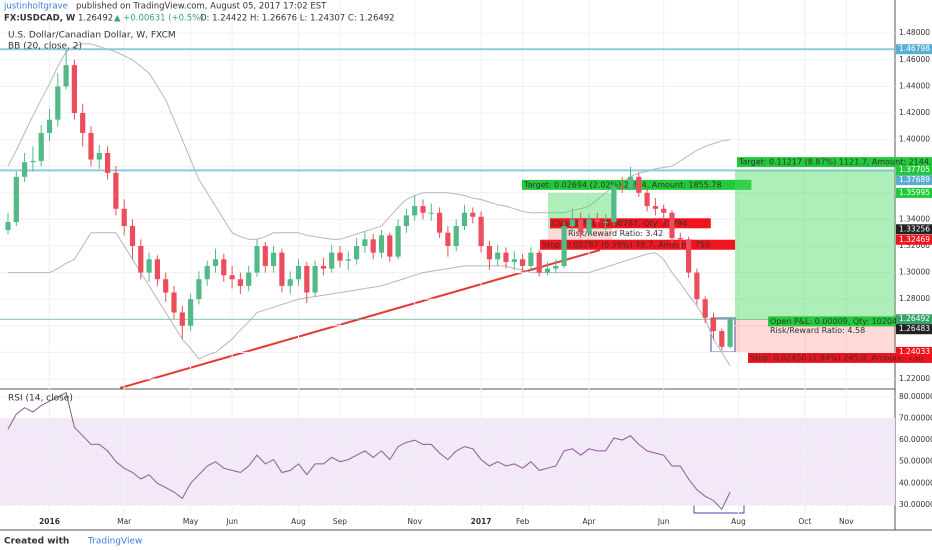  I want to click on price-badge-label: 1.32469, so click(914, 239).